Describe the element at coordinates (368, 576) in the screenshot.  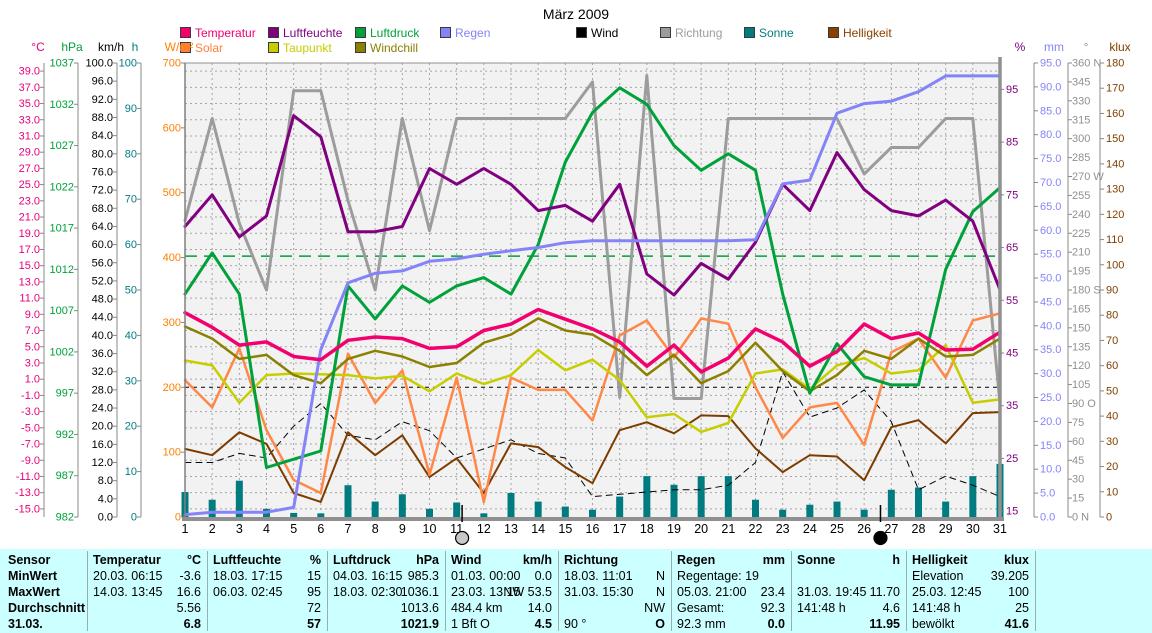
I see `table-cell-info: 04.03. 16:15` at that location.